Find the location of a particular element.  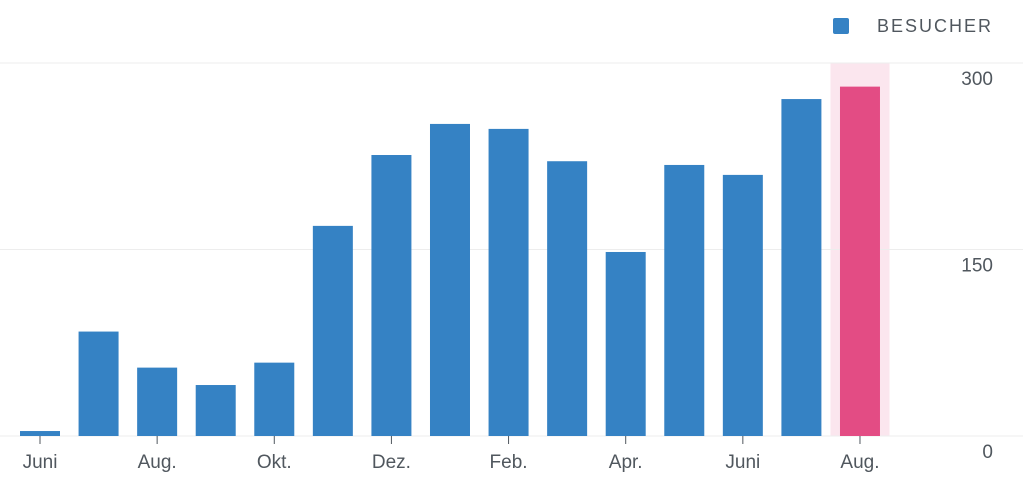

y-tick-label: 300 is located at coordinates (977, 79).